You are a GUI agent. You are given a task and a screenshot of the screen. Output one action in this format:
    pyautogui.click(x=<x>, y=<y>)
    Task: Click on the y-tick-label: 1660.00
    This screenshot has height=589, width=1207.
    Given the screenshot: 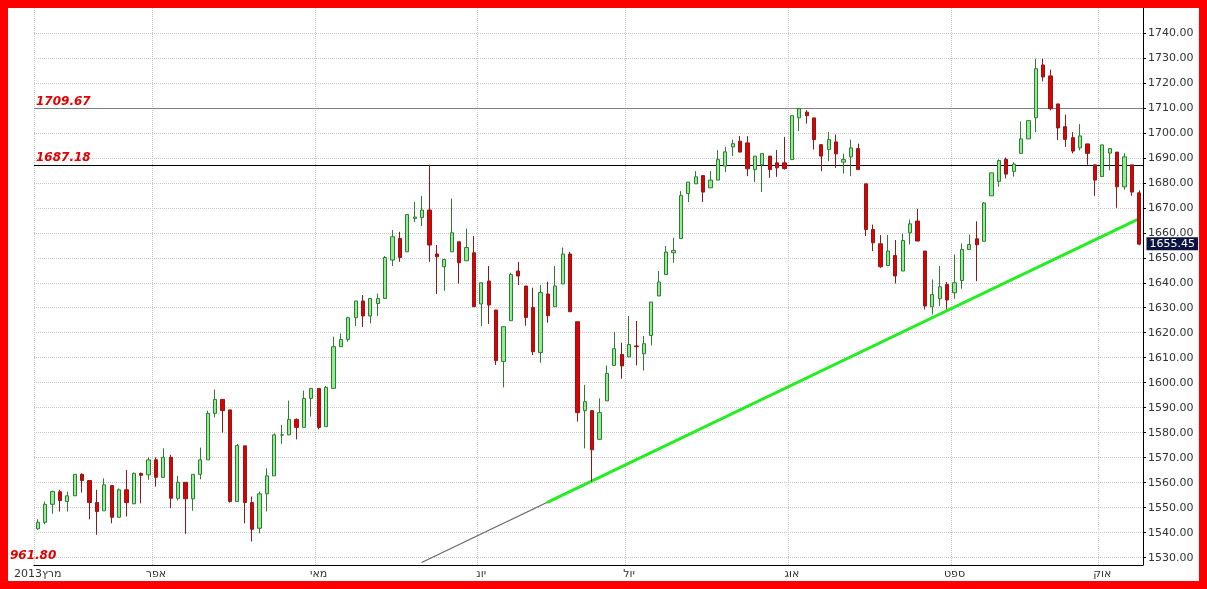 What is the action you would take?
    pyautogui.click(x=1171, y=233)
    